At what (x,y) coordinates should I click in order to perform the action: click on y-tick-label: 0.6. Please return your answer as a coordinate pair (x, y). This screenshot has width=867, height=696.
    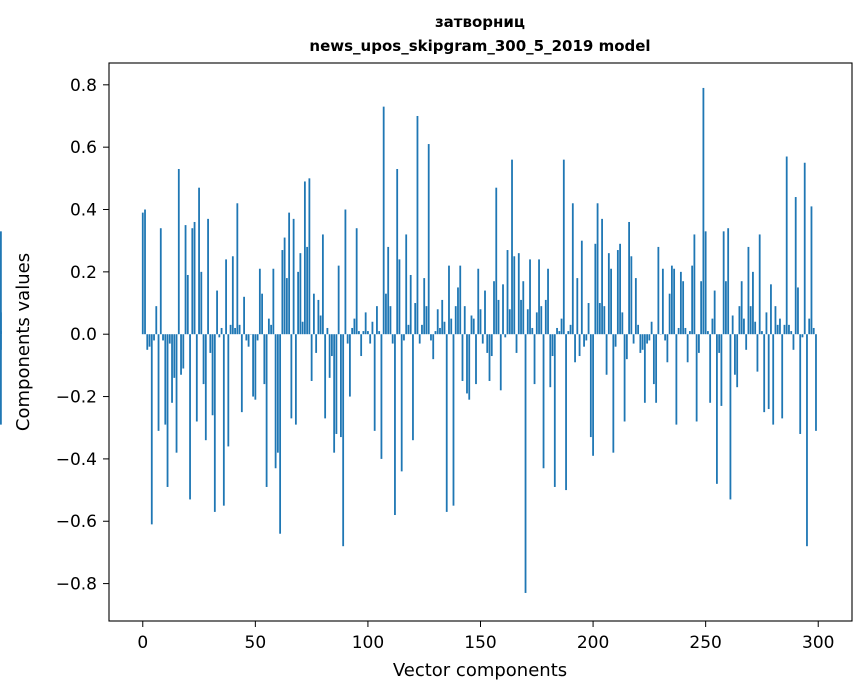
    Looking at the image, I should click on (83, 148).